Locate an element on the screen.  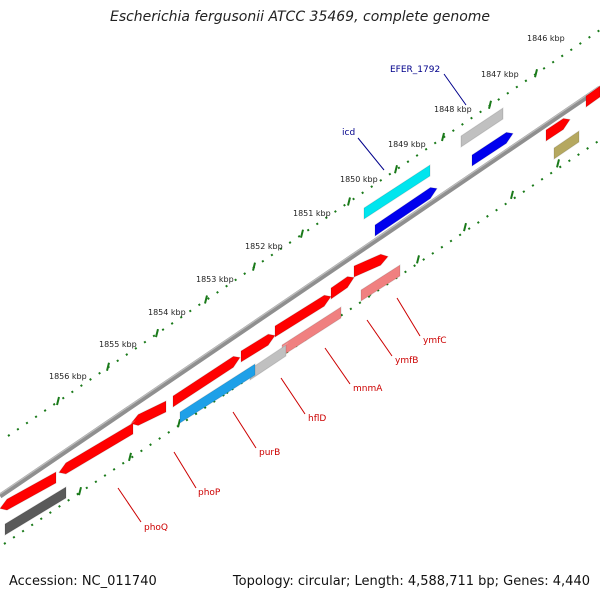
gene-label-icd: icd is located at coordinates (348, 133).